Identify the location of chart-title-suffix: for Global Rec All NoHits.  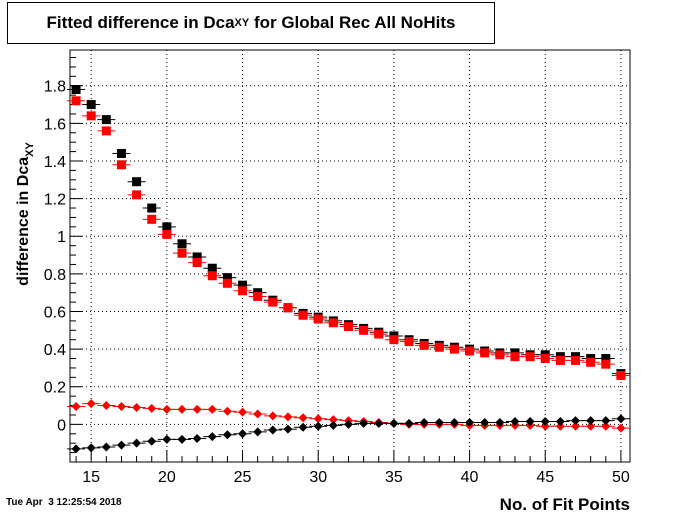
(352, 22).